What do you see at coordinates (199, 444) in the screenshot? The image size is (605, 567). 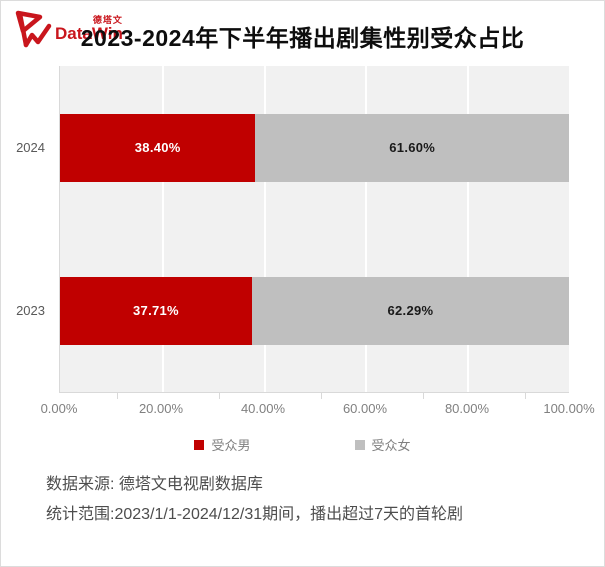 I see `legend-swatch-male` at bounding box center [199, 444].